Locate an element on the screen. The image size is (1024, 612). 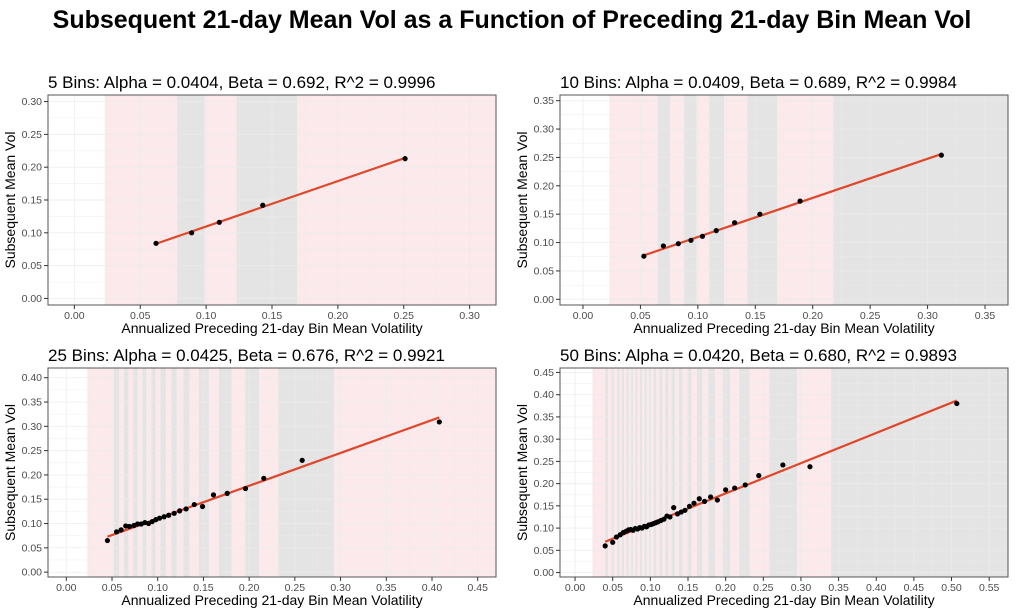
y-tick-label: 0.30 is located at coordinates (32, 102).